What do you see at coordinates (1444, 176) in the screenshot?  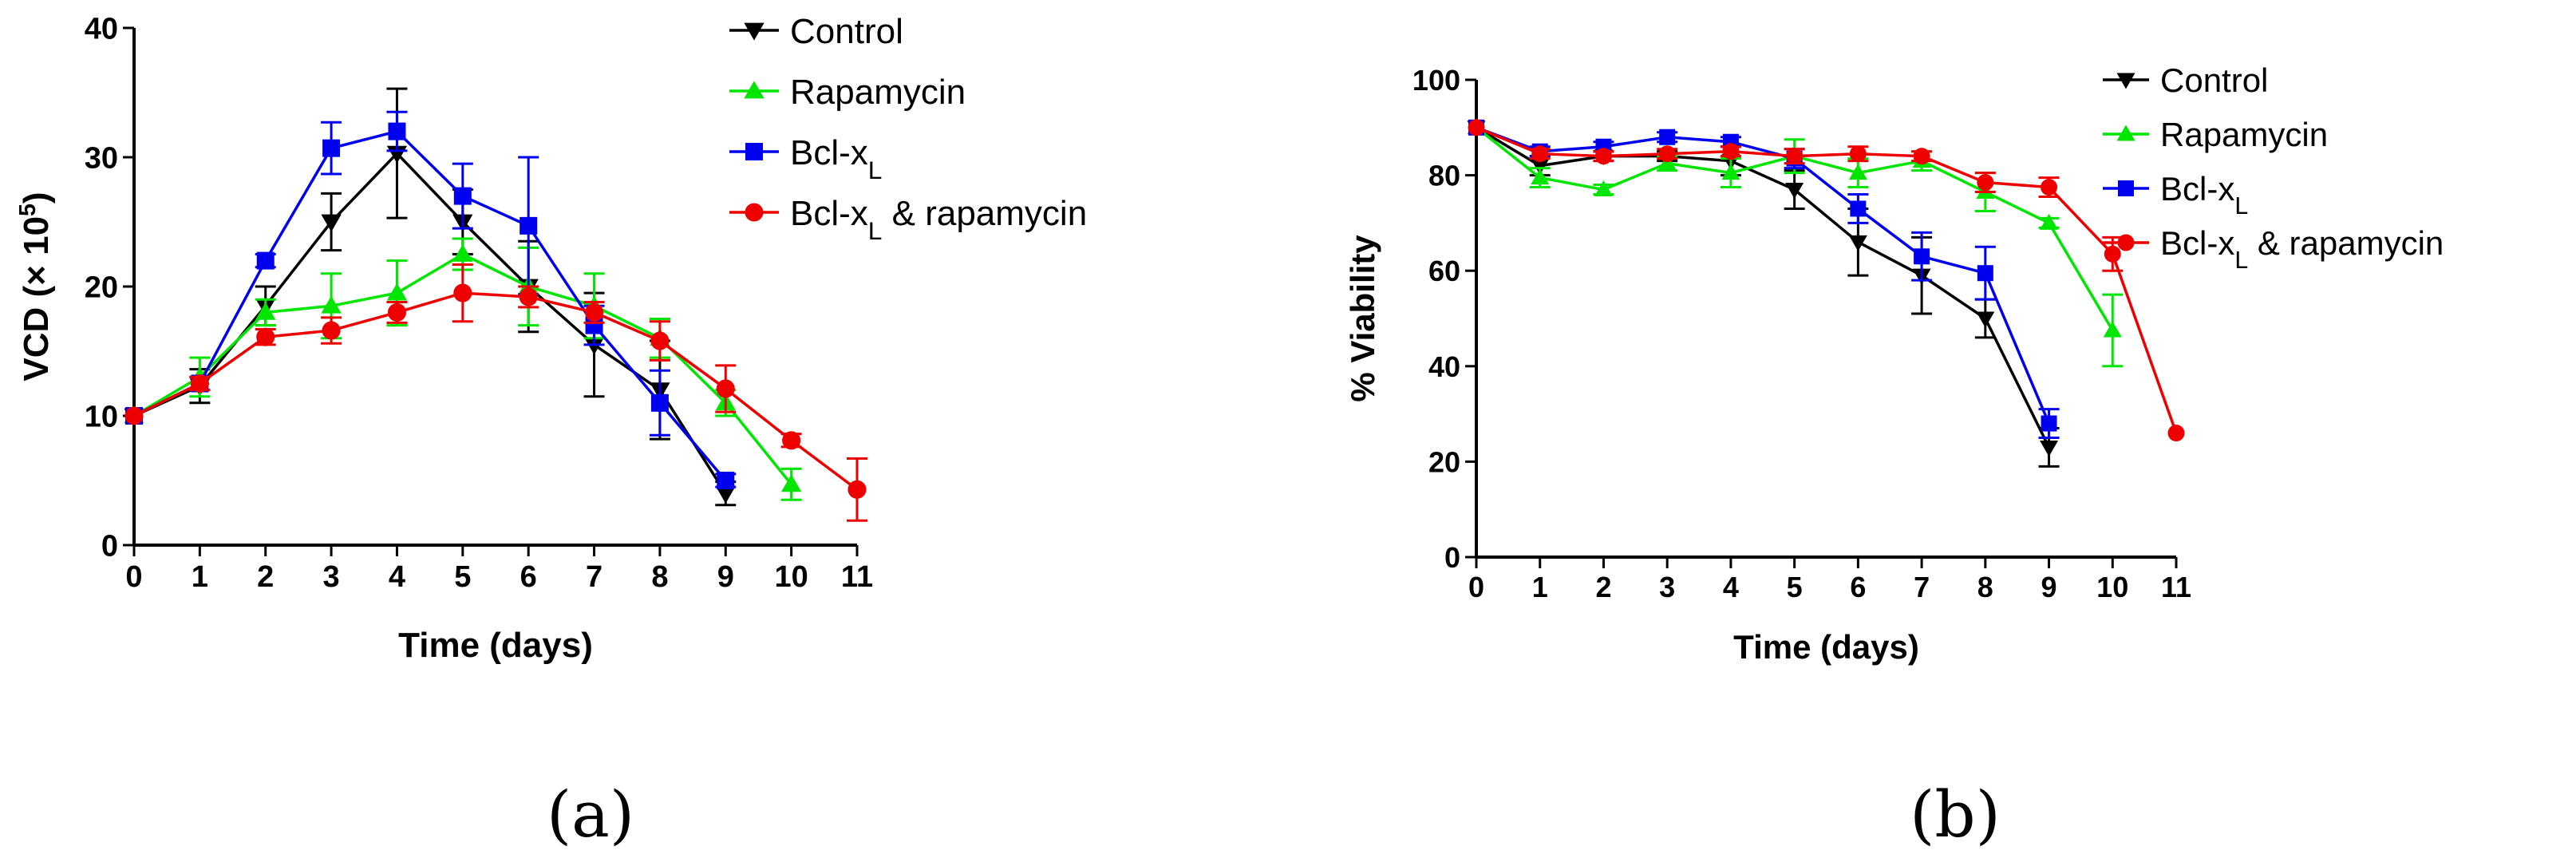 I see `y-tick-label: 80` at bounding box center [1444, 176].